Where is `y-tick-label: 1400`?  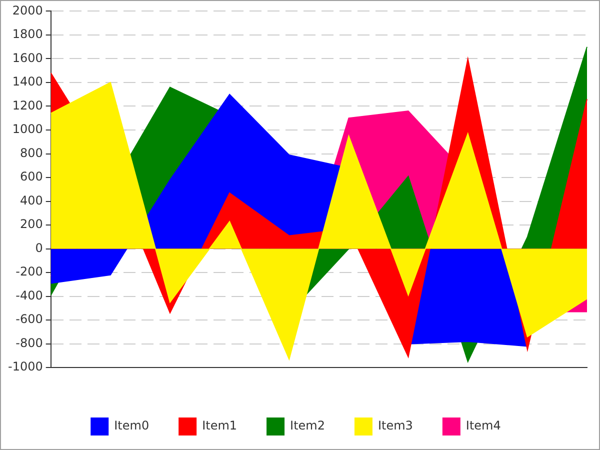 y-tick-label: 1400 is located at coordinates (27, 81).